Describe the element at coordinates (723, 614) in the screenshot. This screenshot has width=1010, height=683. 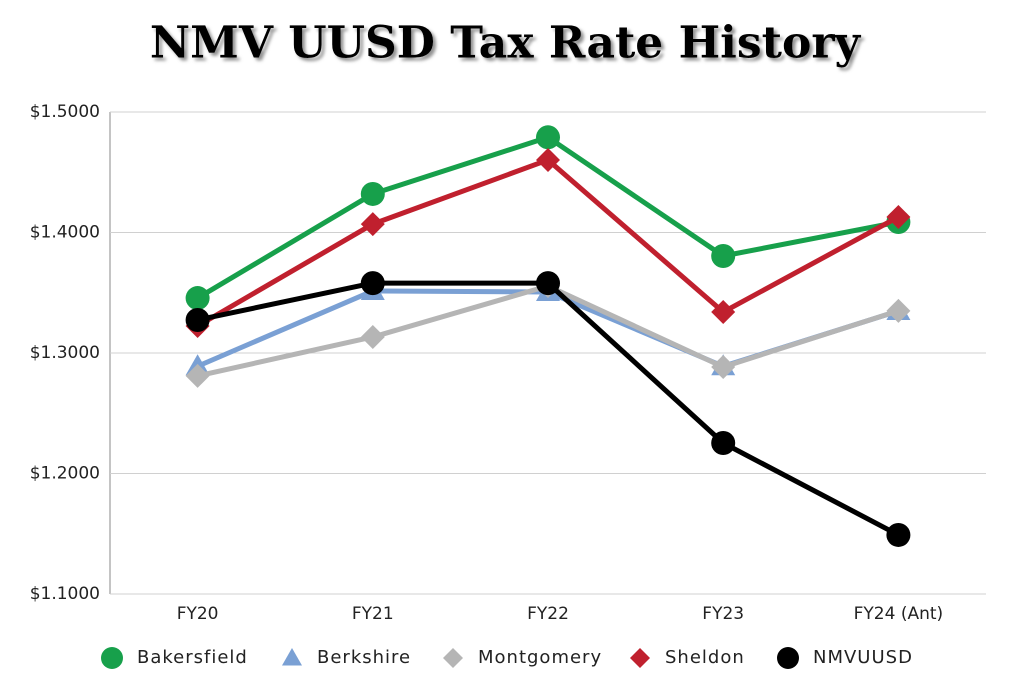
I see `x-tick-label: FY23` at that location.